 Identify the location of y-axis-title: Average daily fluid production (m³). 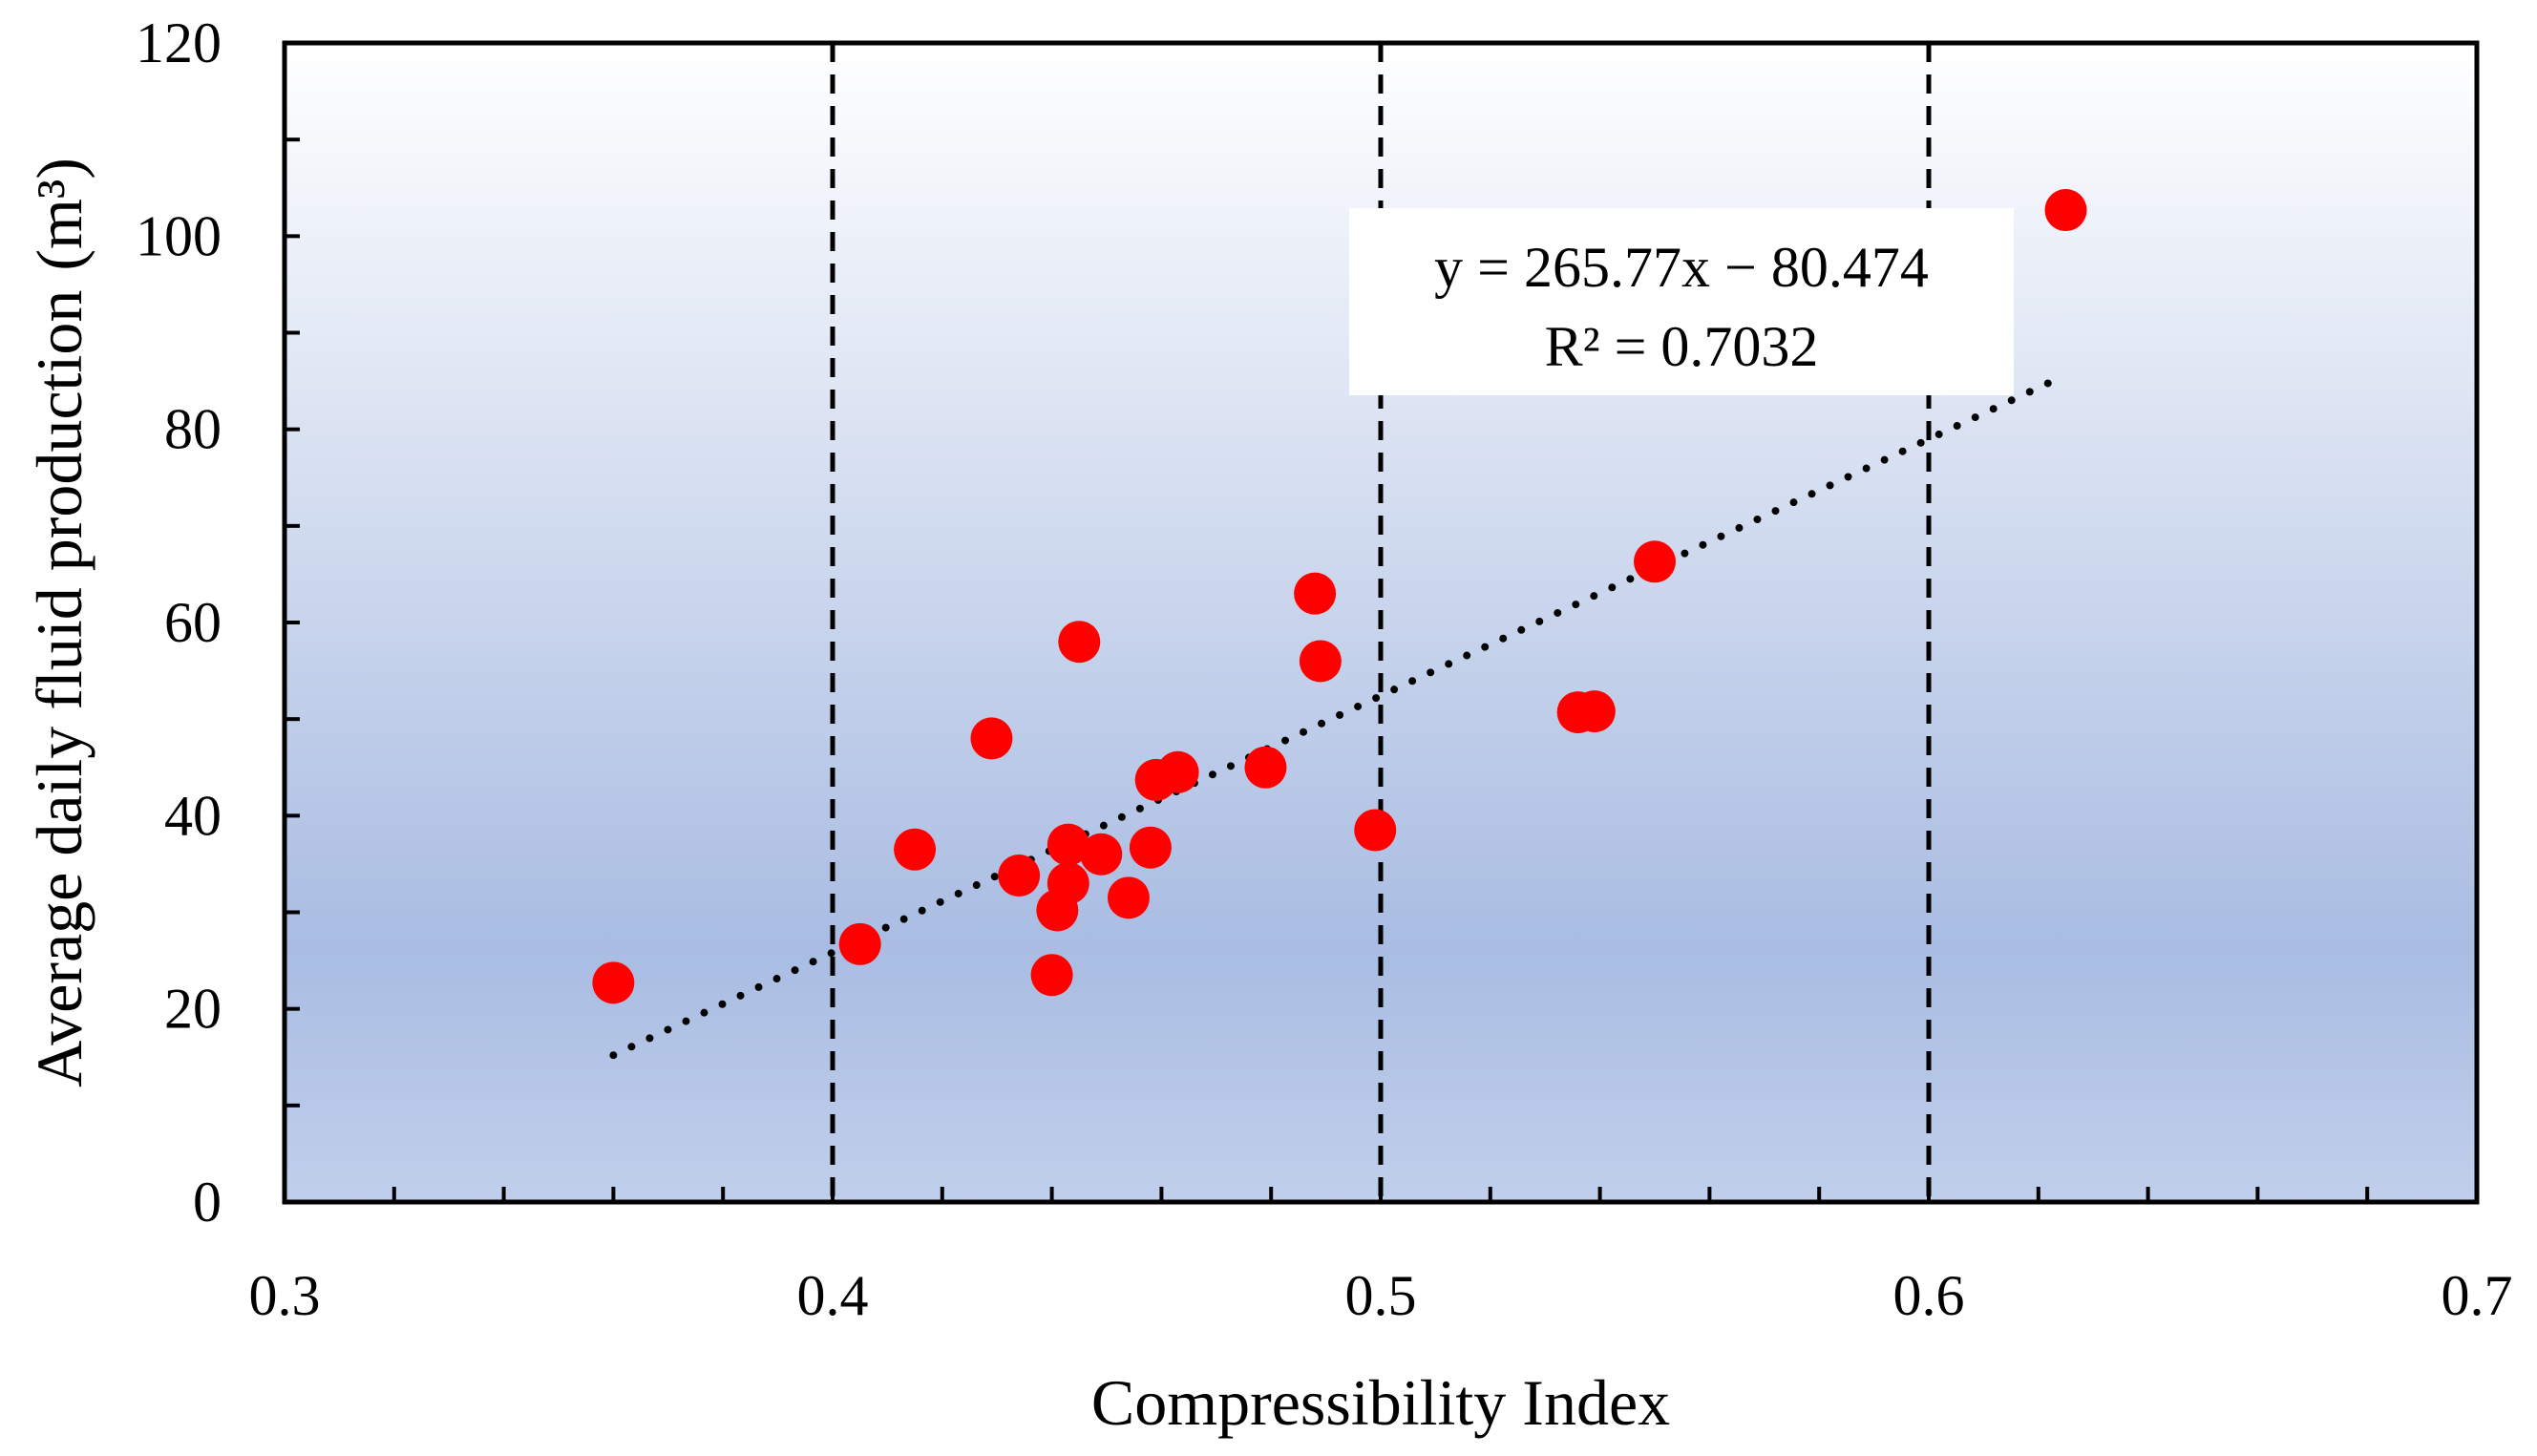
(59, 622).